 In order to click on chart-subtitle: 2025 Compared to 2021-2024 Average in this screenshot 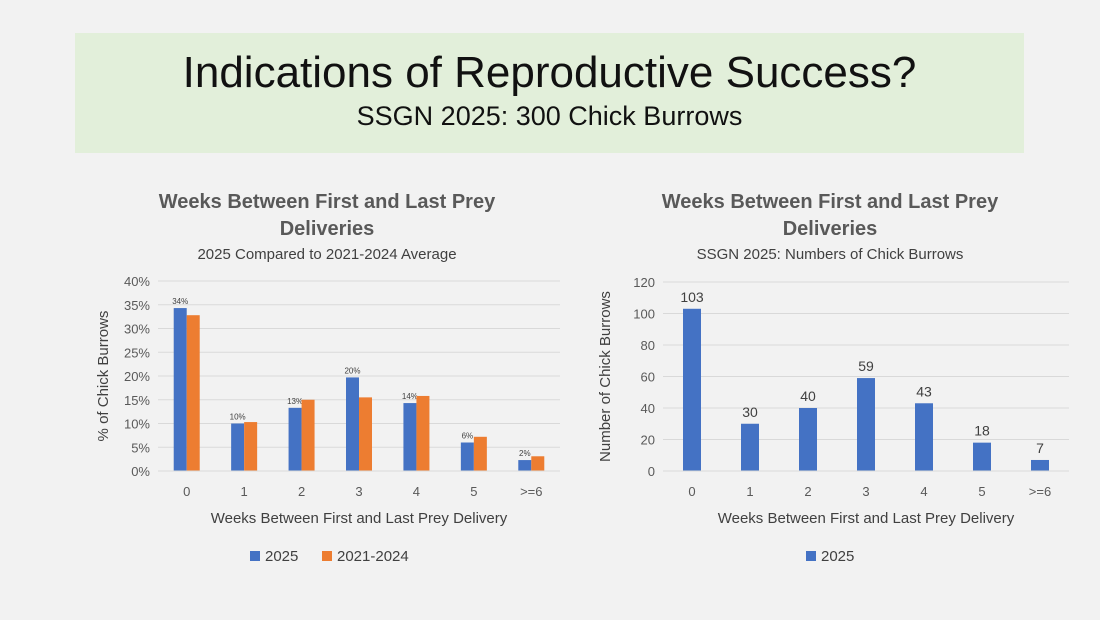, I will do `click(326, 254)`.